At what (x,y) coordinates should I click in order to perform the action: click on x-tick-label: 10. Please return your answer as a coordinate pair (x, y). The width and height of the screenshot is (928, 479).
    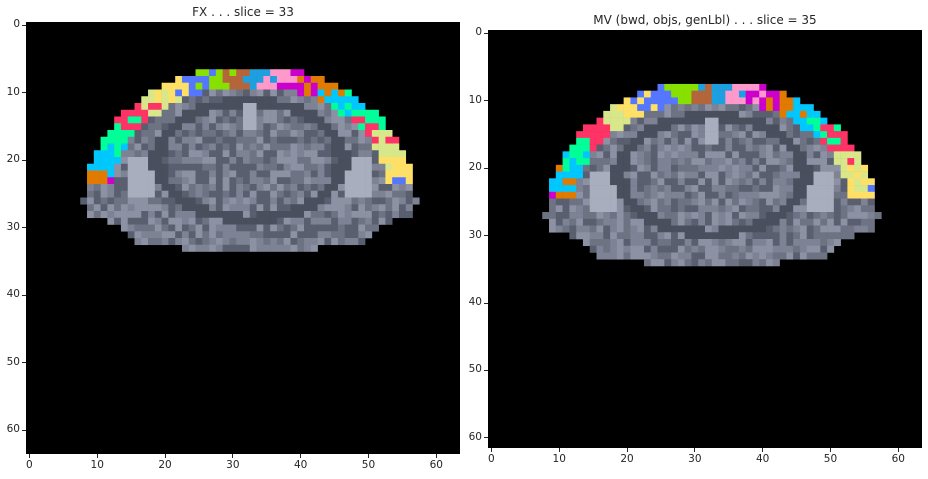
    Looking at the image, I should click on (559, 459).